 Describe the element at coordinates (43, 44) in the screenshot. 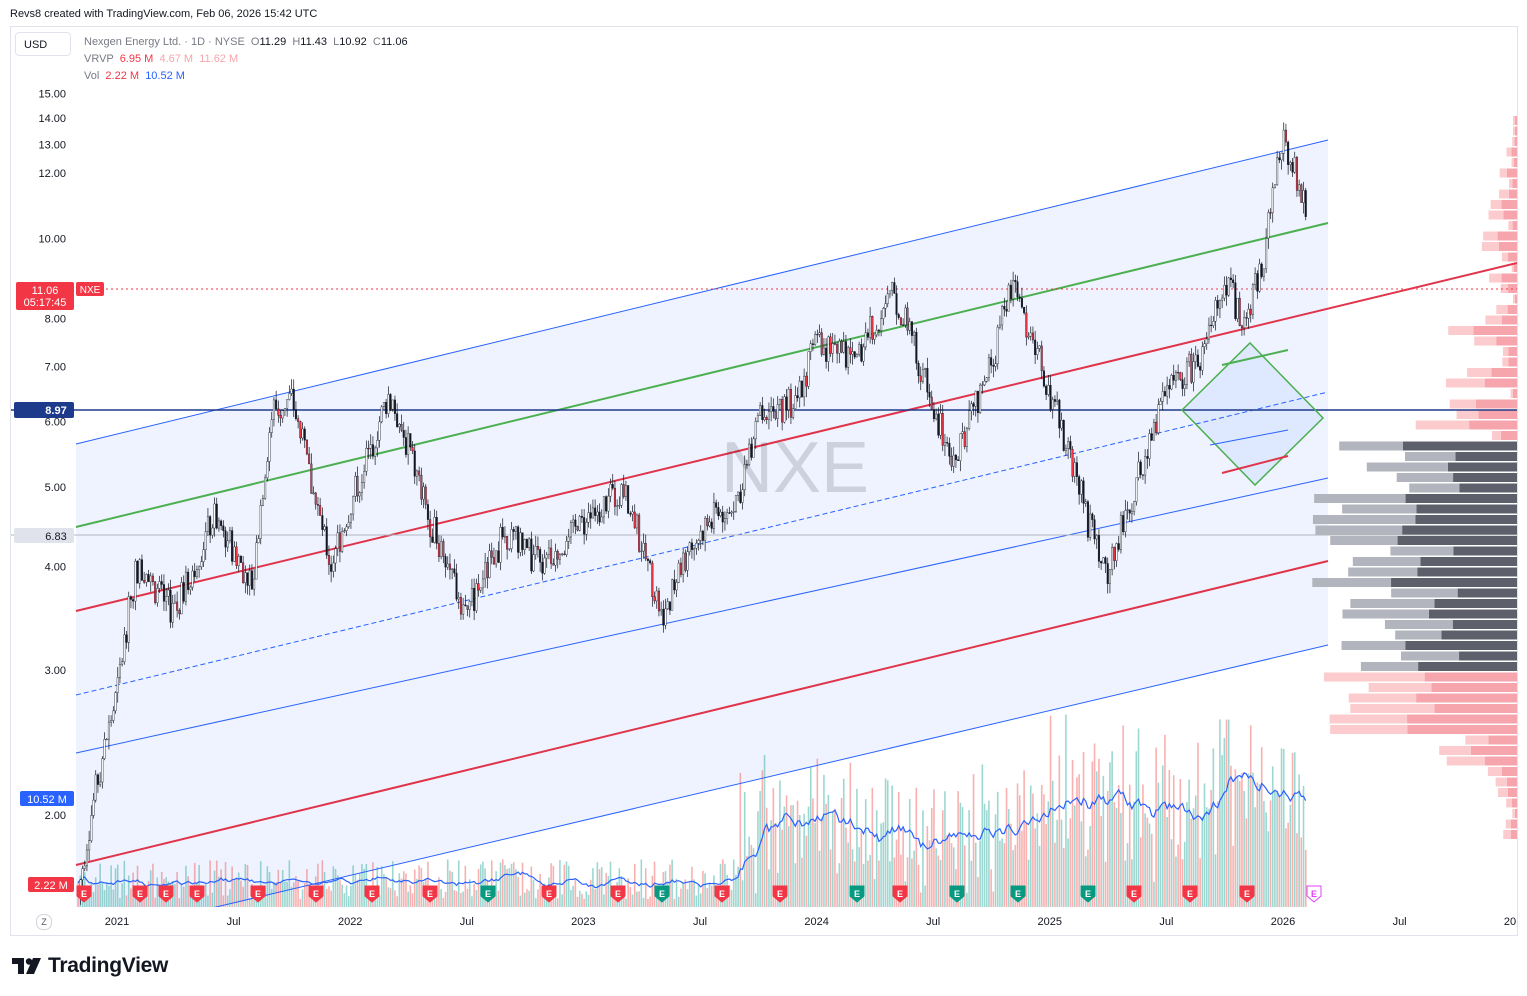

I see `currency-button: USD` at that location.